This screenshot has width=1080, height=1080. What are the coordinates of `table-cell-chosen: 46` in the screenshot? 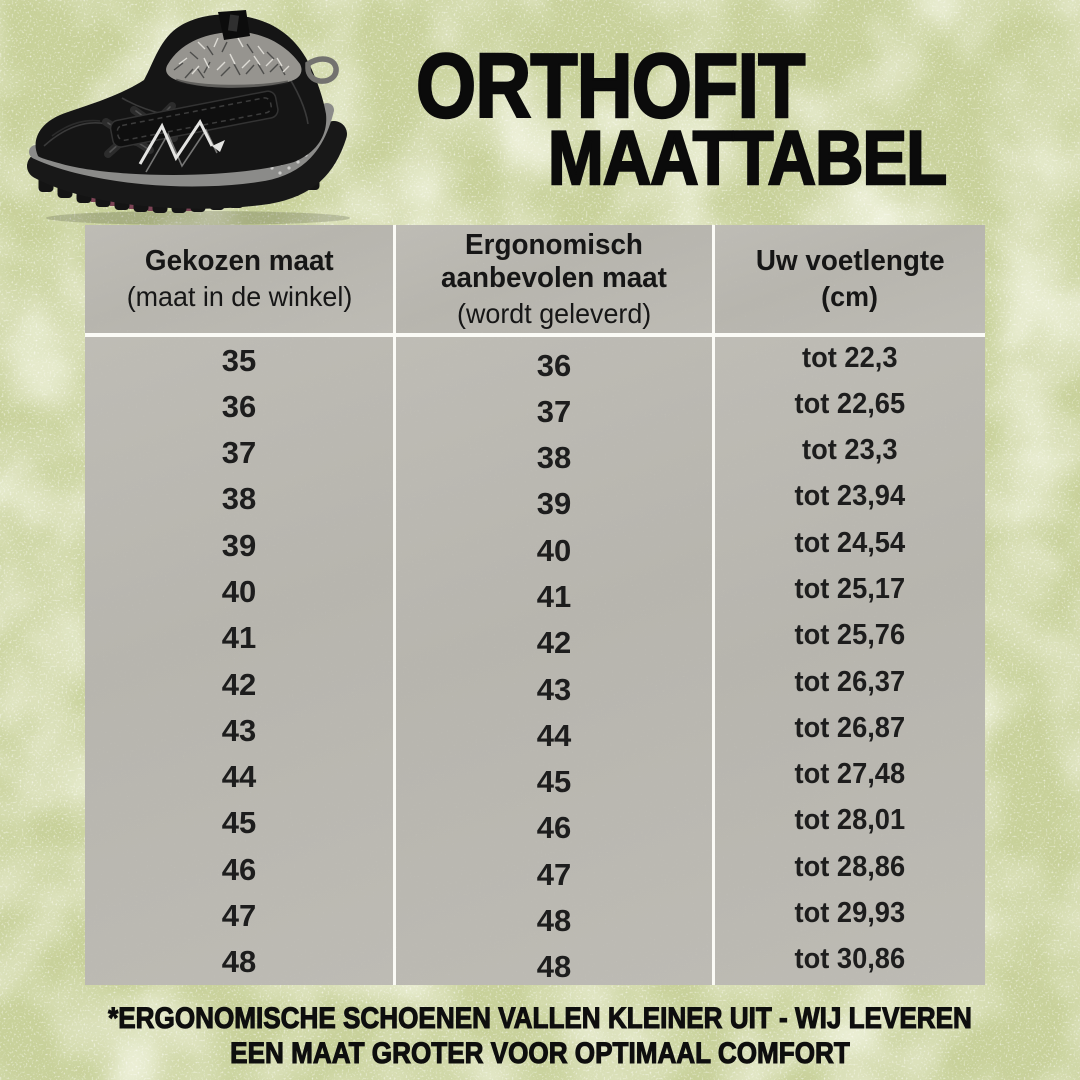 It's located at (239, 869).